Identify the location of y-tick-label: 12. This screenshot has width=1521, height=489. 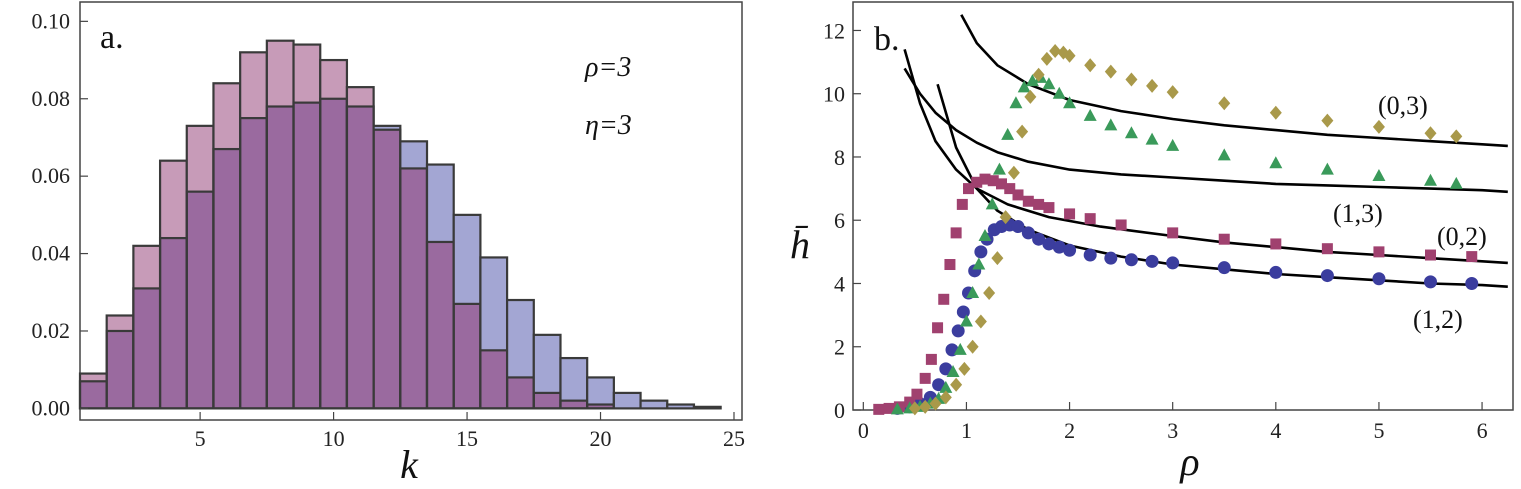
(834, 30).